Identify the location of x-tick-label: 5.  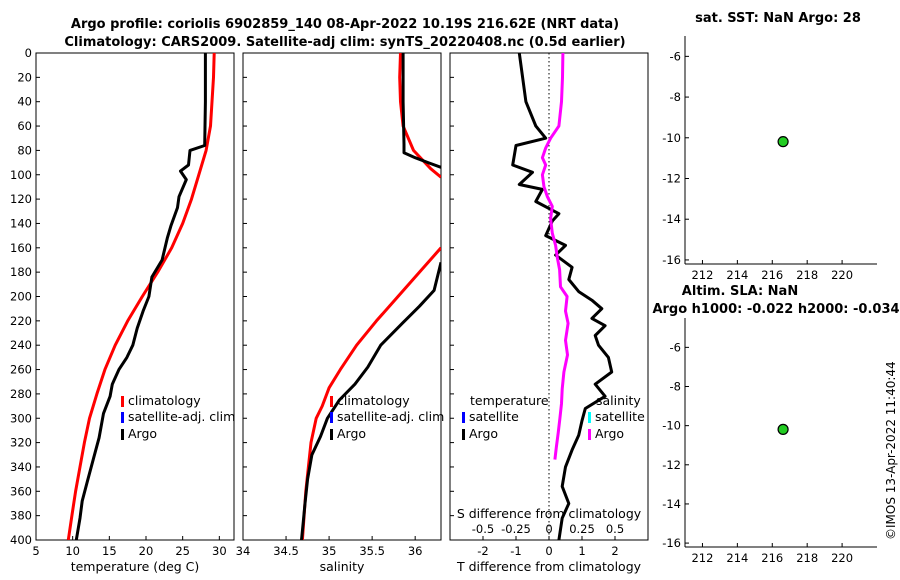
(35, 551).